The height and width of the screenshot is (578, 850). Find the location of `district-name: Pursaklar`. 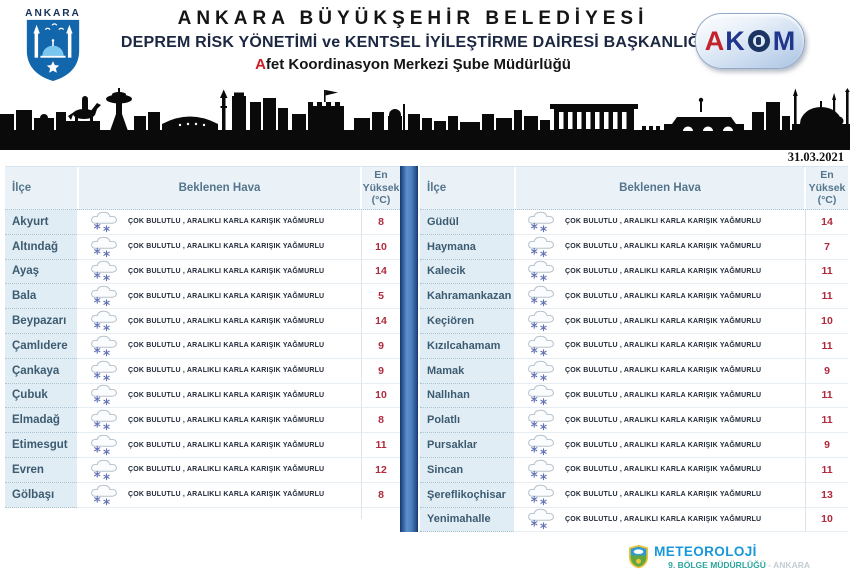

district-name: Pursaklar is located at coordinates (468, 445).